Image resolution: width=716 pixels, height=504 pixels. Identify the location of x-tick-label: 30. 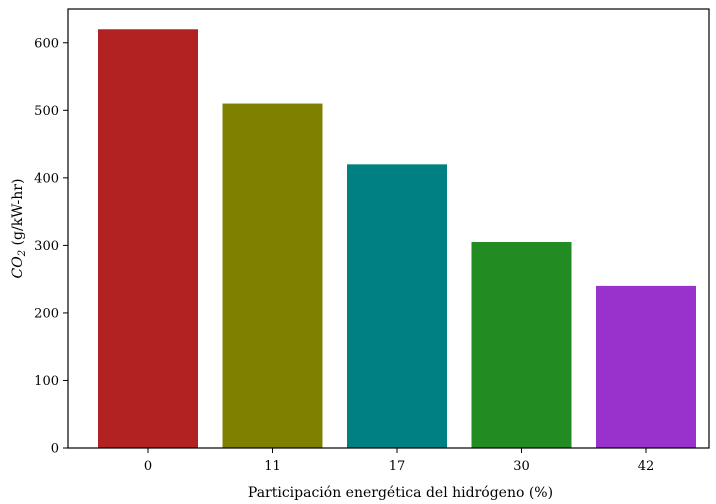
(521, 466).